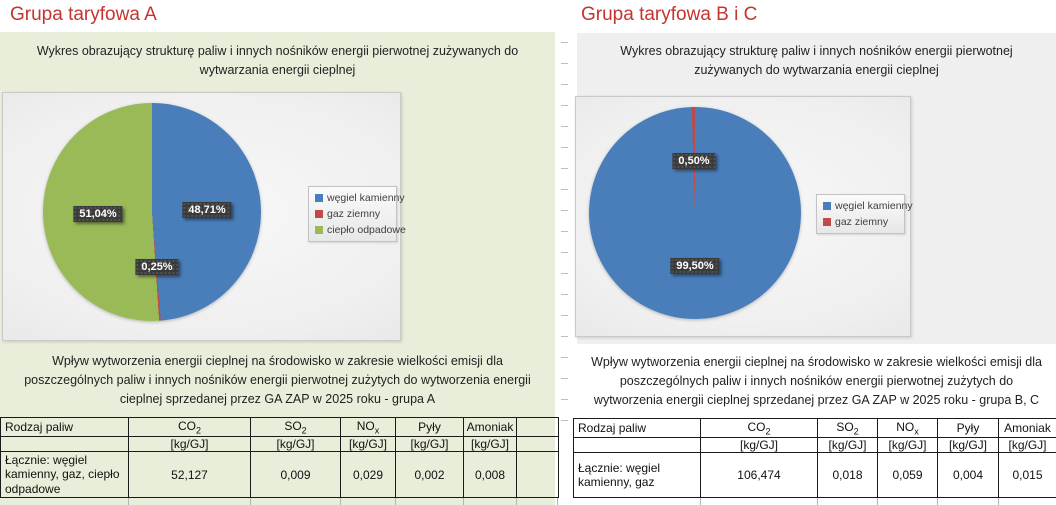 The height and width of the screenshot is (505, 1056). I want to click on pie-b, so click(695, 213).